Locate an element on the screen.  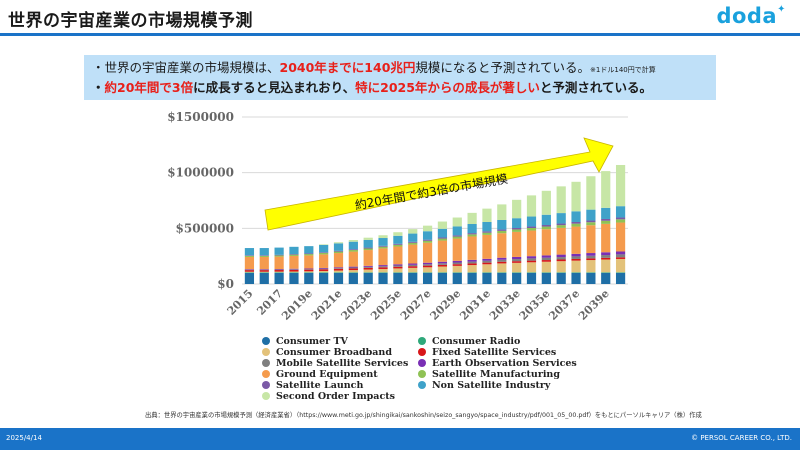
legend-item: Earth Observation Services is located at coordinates (497, 363).